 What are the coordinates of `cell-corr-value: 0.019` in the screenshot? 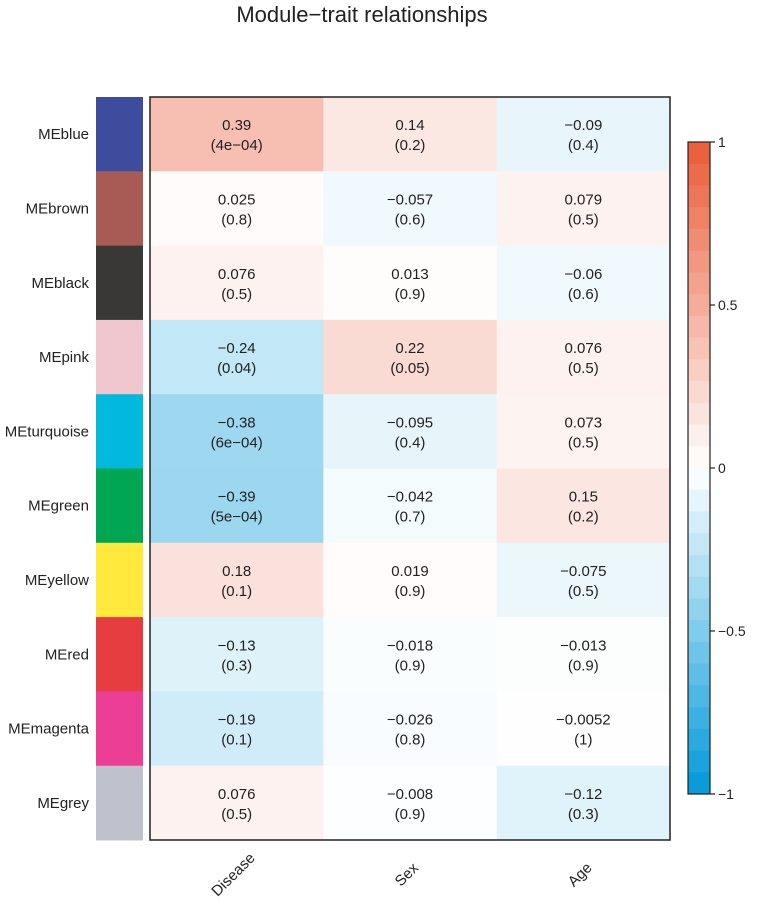 It's located at (410, 571).